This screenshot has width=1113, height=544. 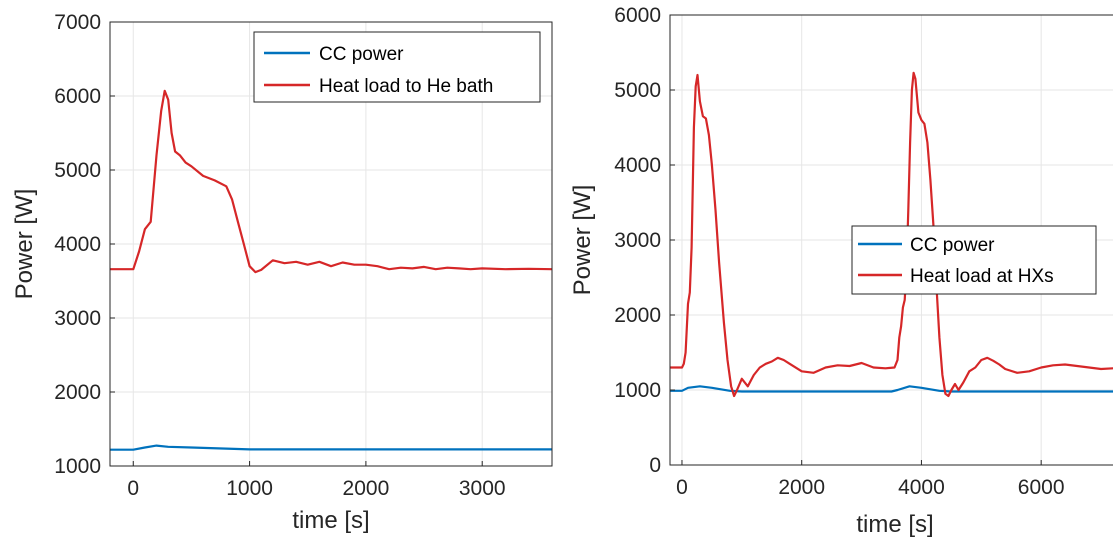 I want to click on right-x-axis-label: time [s], so click(x=894, y=524).